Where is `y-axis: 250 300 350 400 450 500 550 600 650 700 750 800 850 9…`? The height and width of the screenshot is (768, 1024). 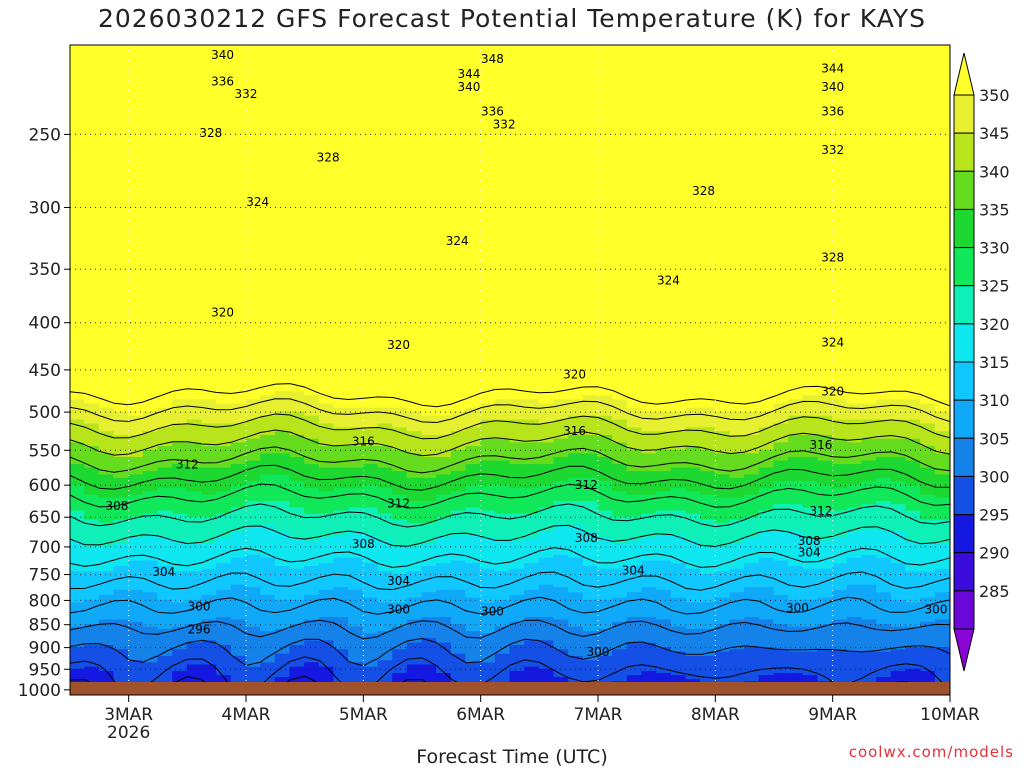
y-axis: 250 300 350 400 450 500 550 600 650 700 750 800 850 9… is located at coordinates (44, 413).